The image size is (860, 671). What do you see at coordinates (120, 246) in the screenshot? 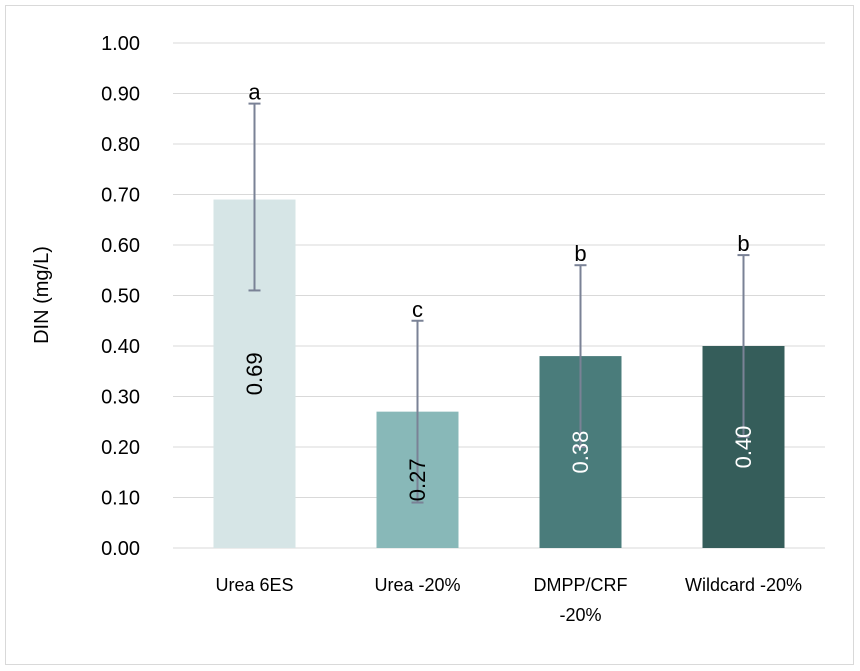
I see `y-tick-label: 0.60` at bounding box center [120, 246].